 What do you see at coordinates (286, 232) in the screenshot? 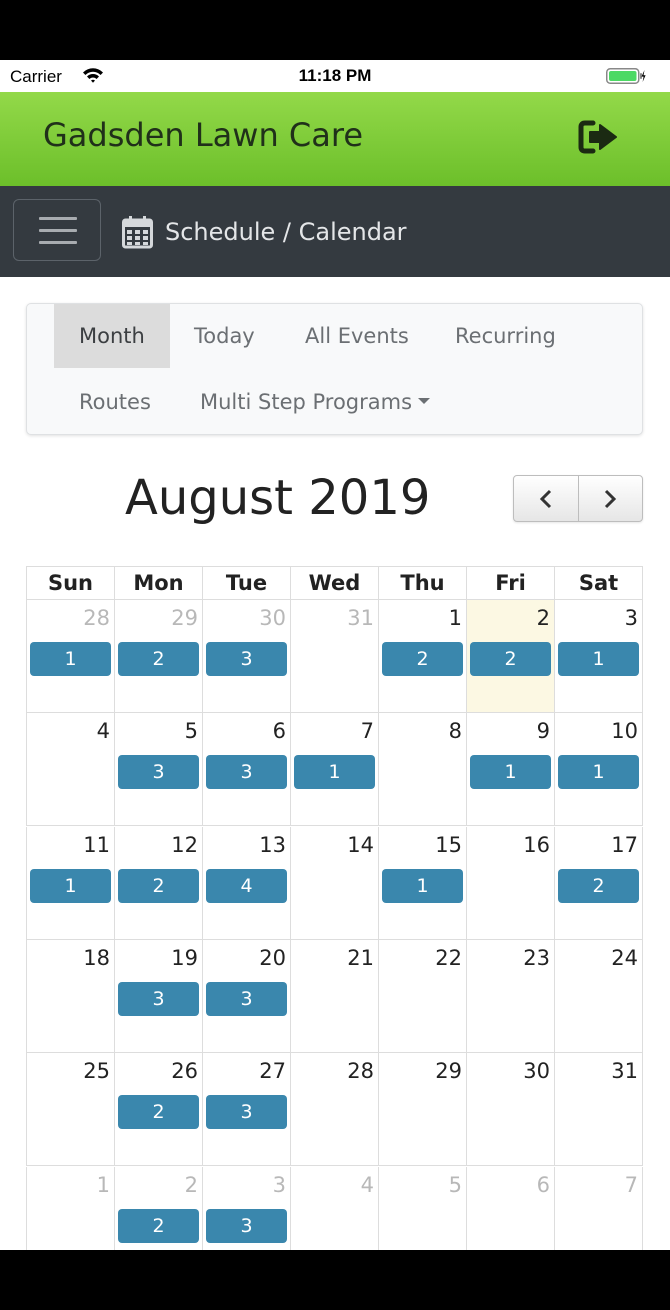
I see `breadcrumb-text: Schedule / Calendar` at bounding box center [286, 232].